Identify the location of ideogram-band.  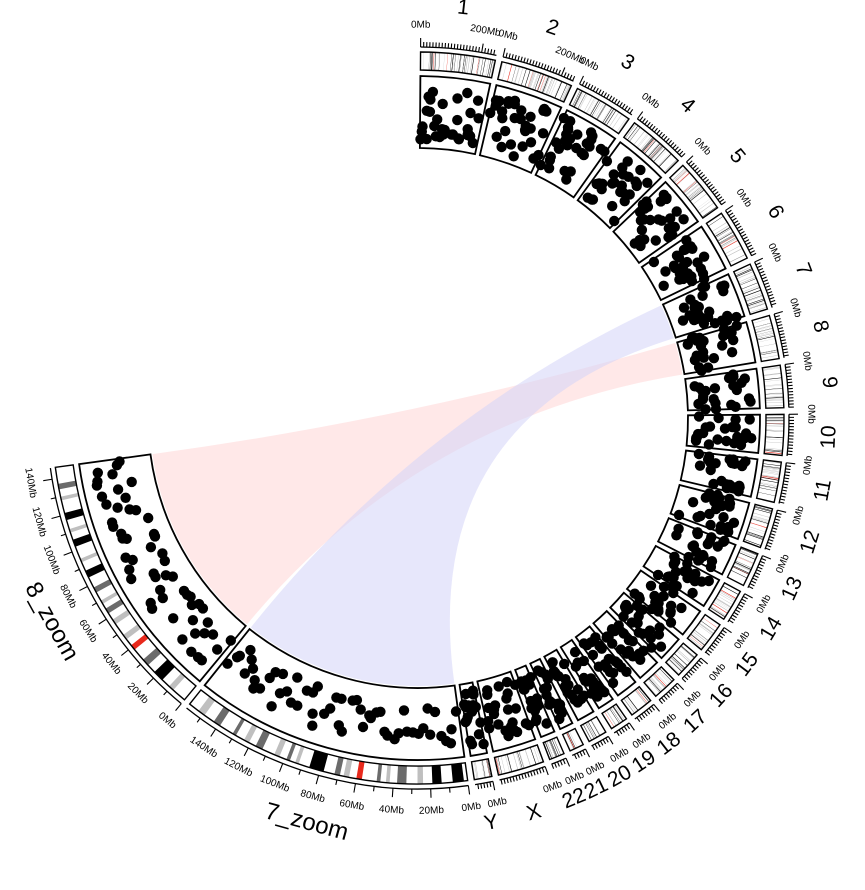
(457, 772).